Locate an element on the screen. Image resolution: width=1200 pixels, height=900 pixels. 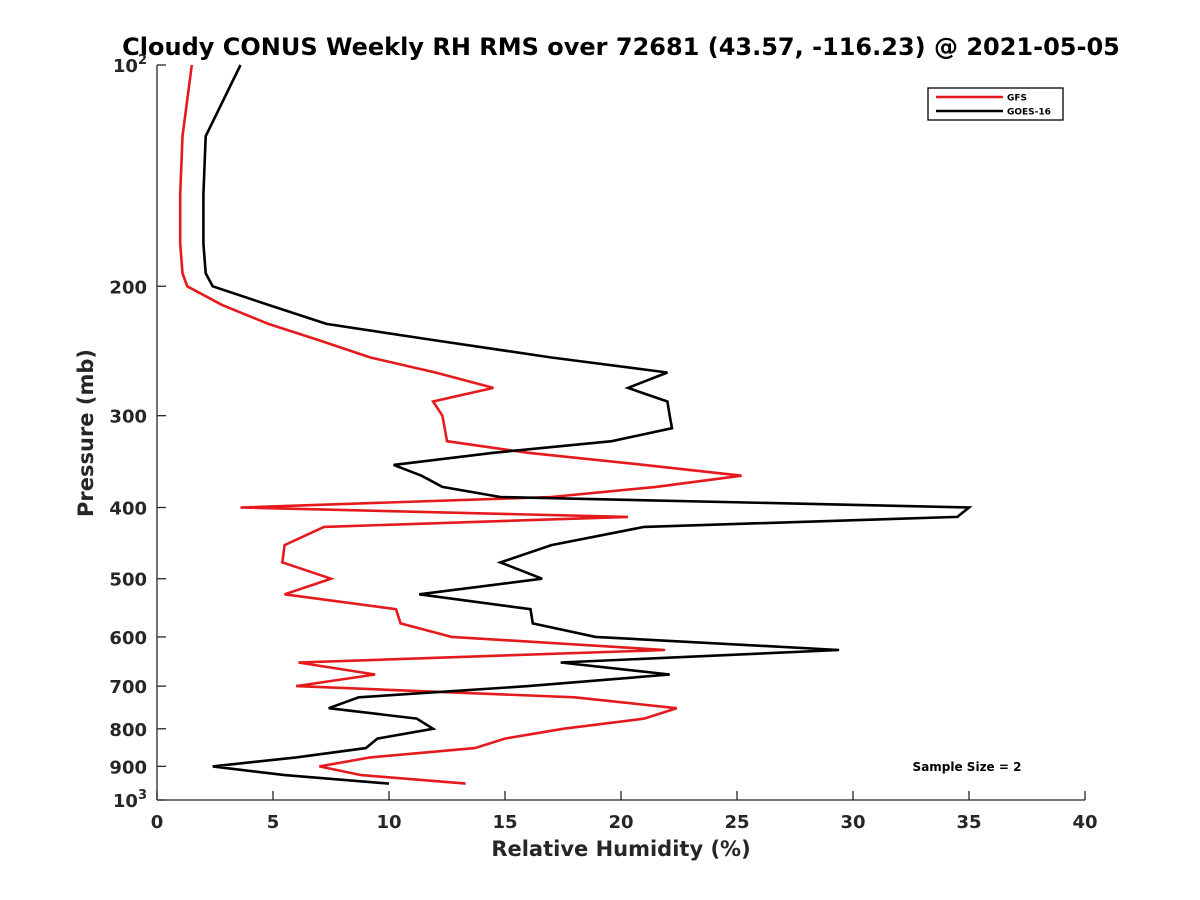
y-tick-label: 10² is located at coordinates (130, 65).